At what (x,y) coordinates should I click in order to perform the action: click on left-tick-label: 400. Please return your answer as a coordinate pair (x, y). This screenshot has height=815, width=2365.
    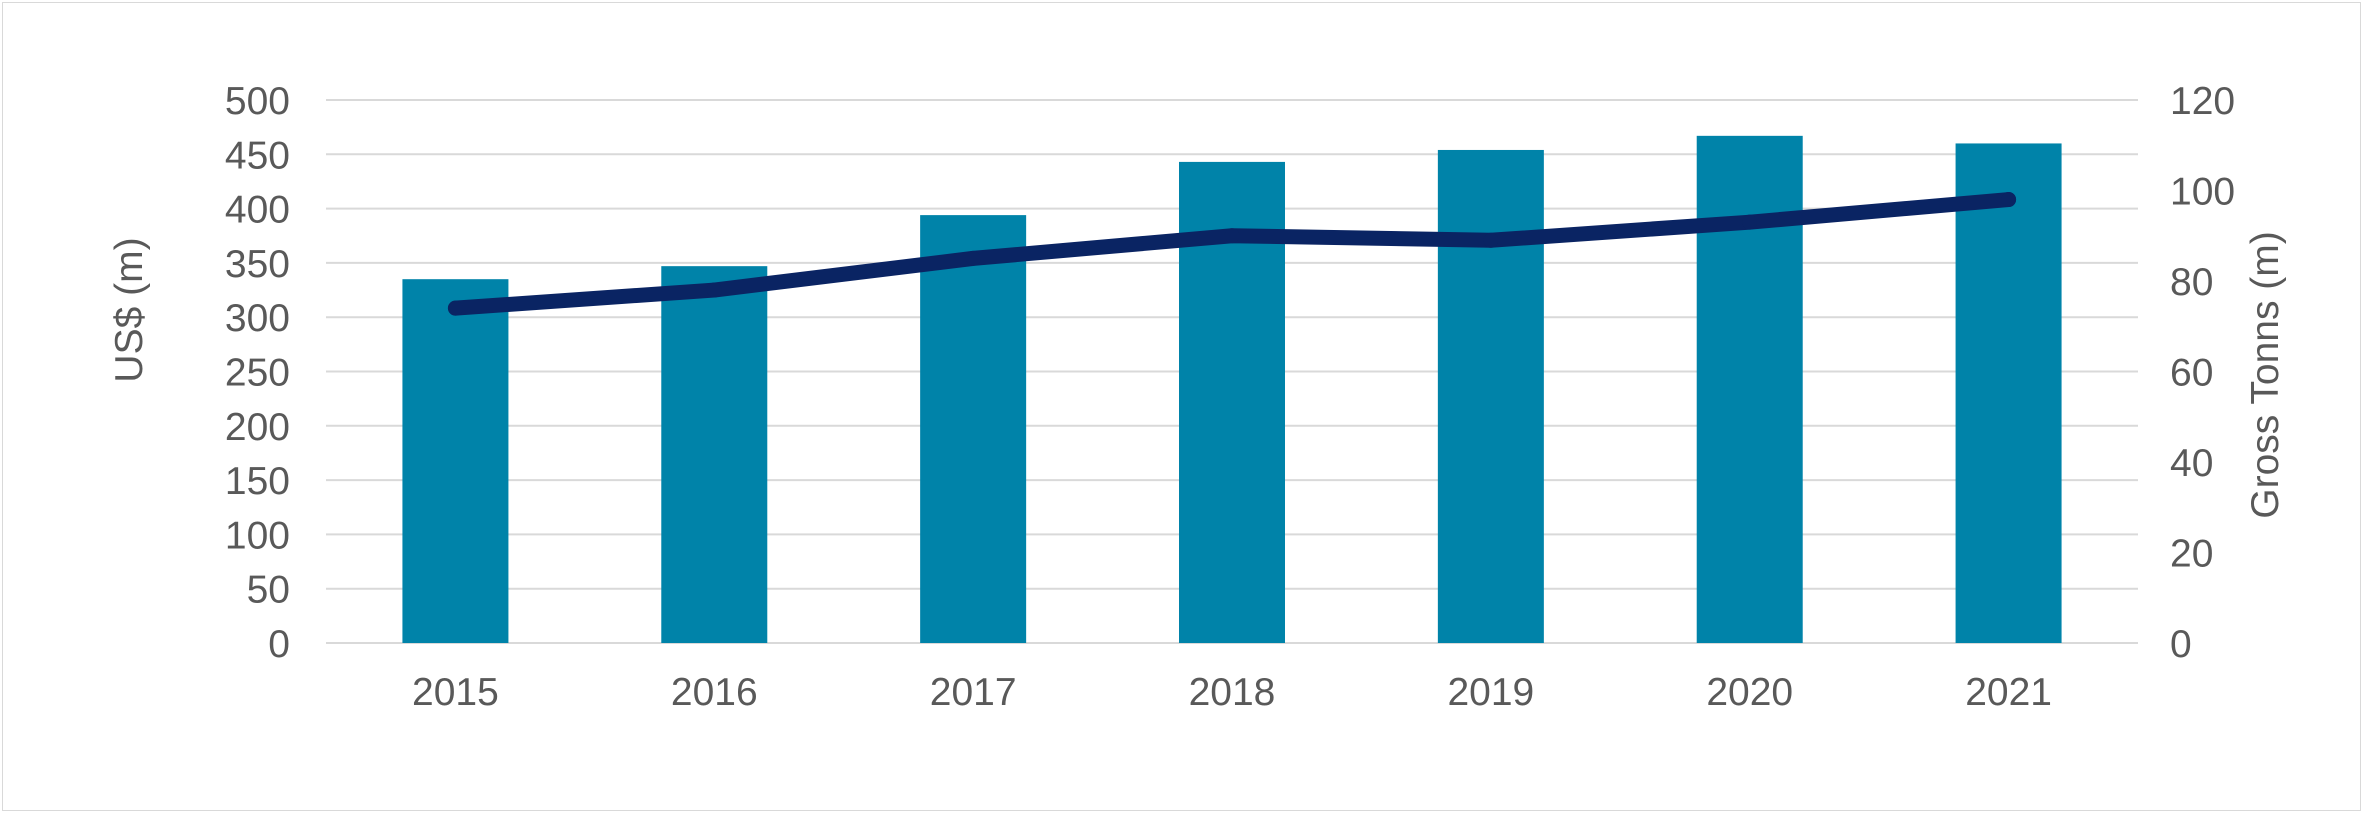
    Looking at the image, I should click on (257, 210).